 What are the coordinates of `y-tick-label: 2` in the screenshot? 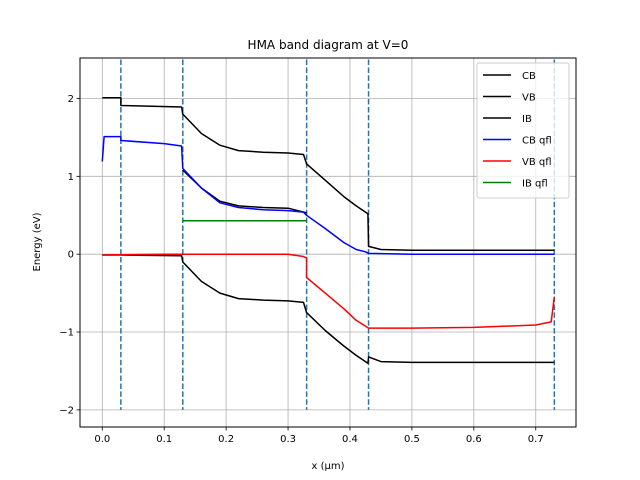 It's located at (71, 99).